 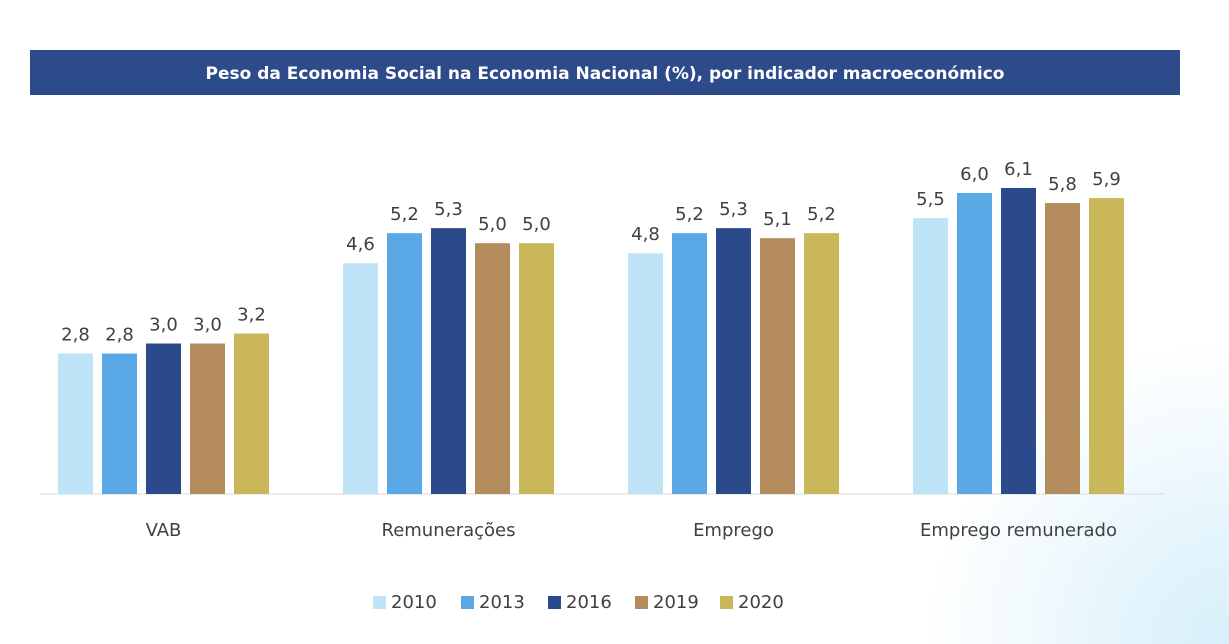 What do you see at coordinates (645, 234) in the screenshot?
I see `value-label: 4,8` at bounding box center [645, 234].